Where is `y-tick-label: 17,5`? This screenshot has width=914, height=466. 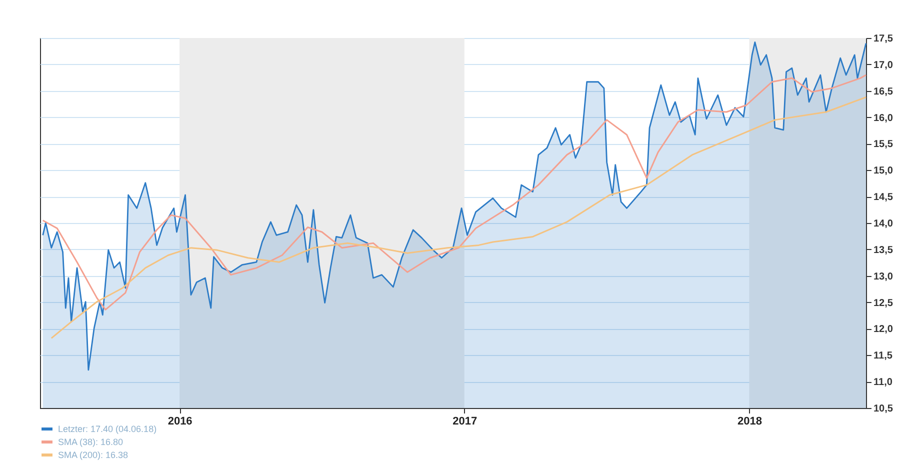
y-tick-label: 17,5 is located at coordinates (884, 39).